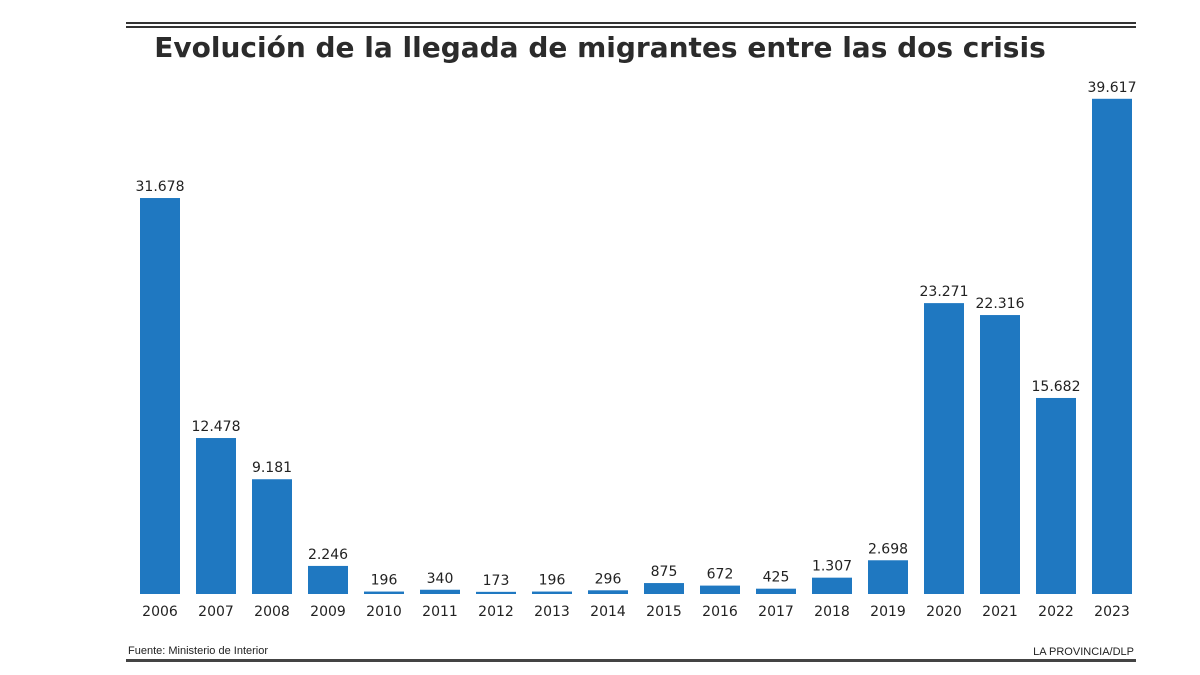  What do you see at coordinates (198, 651) in the screenshot?
I see `source-note: Fuente: Ministerio de Interior` at bounding box center [198, 651].